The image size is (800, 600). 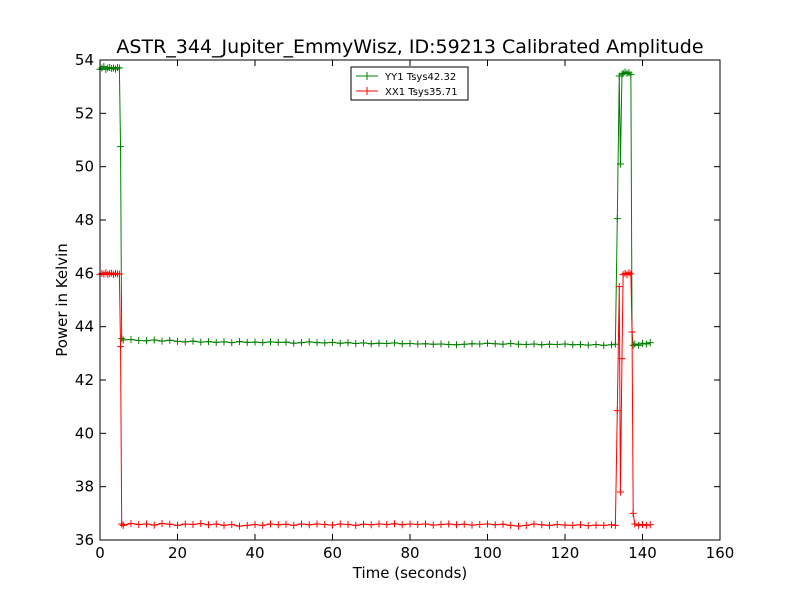 What do you see at coordinates (84, 113) in the screenshot?
I see `y-tick-label: 52` at bounding box center [84, 113].